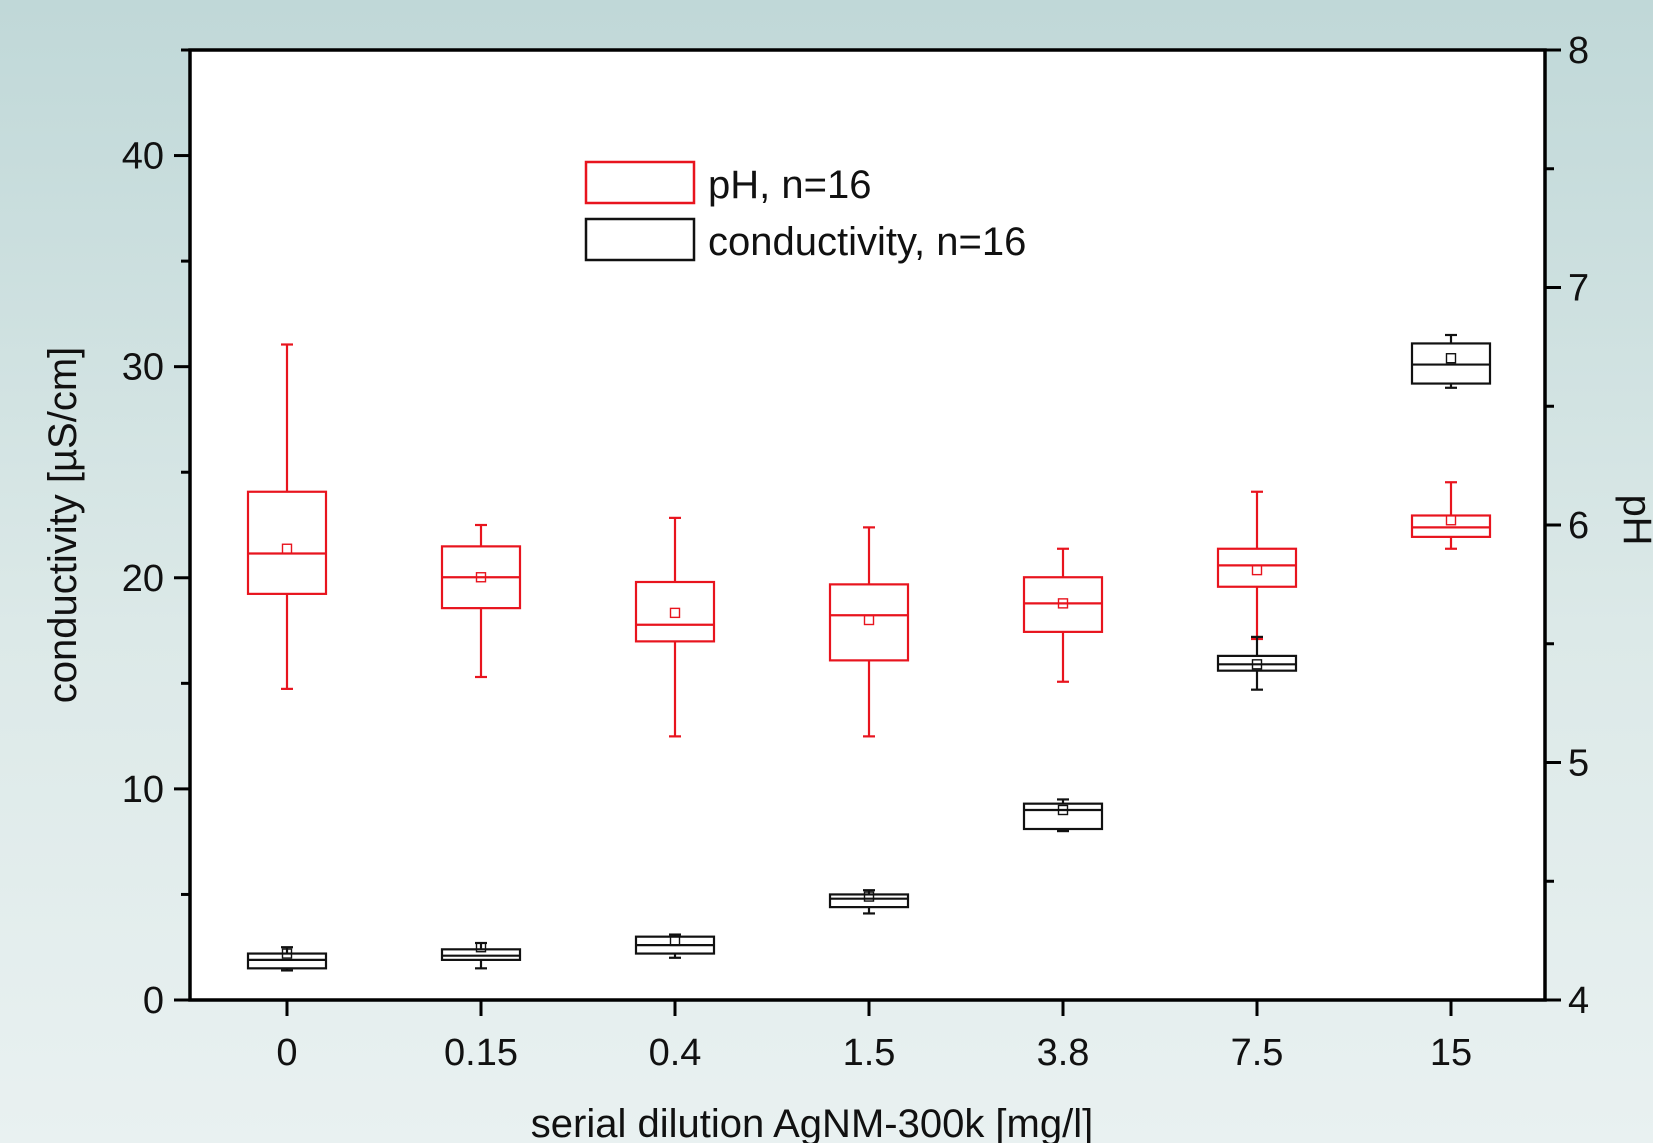  Describe the element at coordinates (286, 1053) in the screenshot. I see `x-tick-label: 0` at that location.